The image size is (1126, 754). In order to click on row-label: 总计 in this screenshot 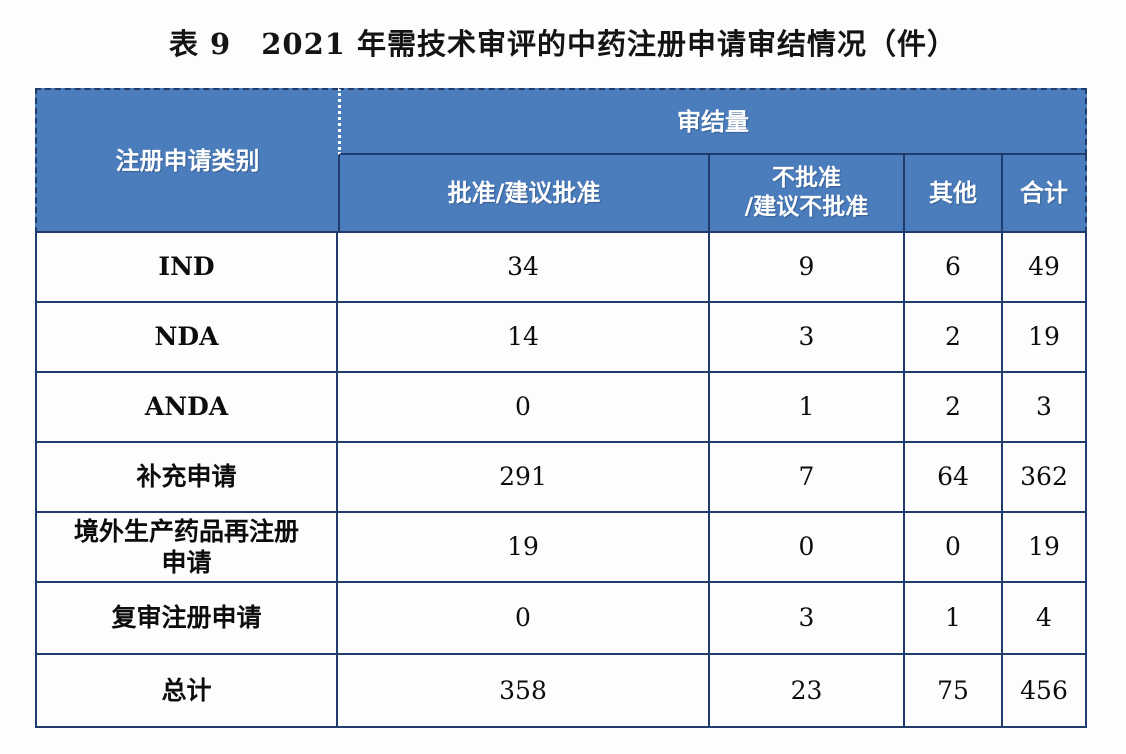, I will do `click(186, 691)`.